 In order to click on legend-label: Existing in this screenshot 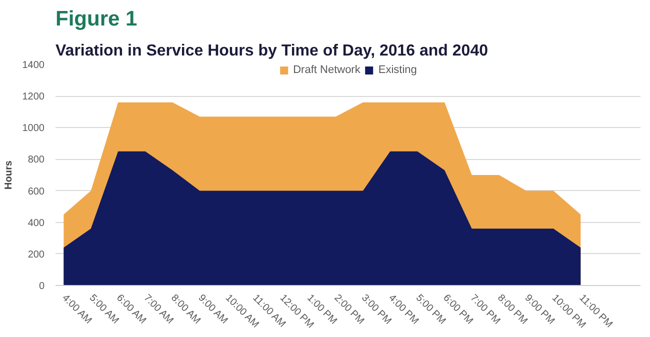, I will do `click(397, 70)`.